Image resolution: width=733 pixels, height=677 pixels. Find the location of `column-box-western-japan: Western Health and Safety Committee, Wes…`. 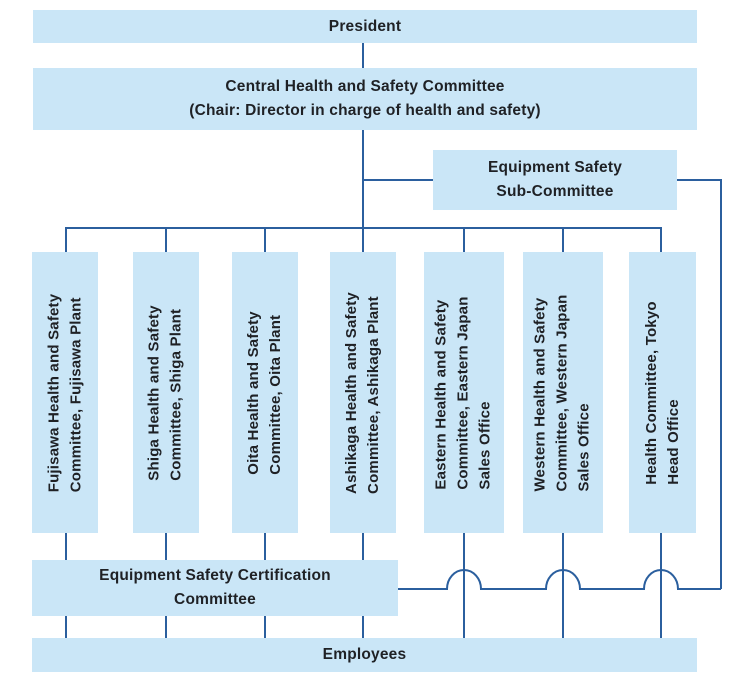

column-box-western-japan: Western Health and Safety Committee, Wes… is located at coordinates (563, 392).